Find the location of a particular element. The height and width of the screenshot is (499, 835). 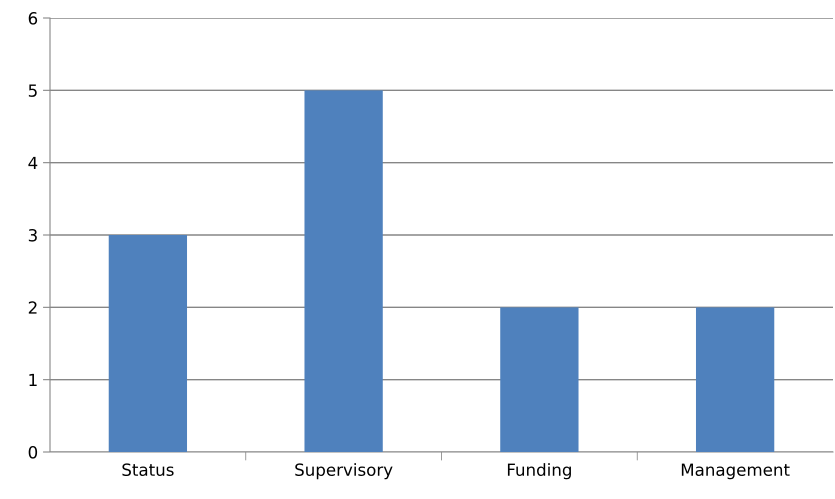

x-tick-label: Management is located at coordinates (736, 472).